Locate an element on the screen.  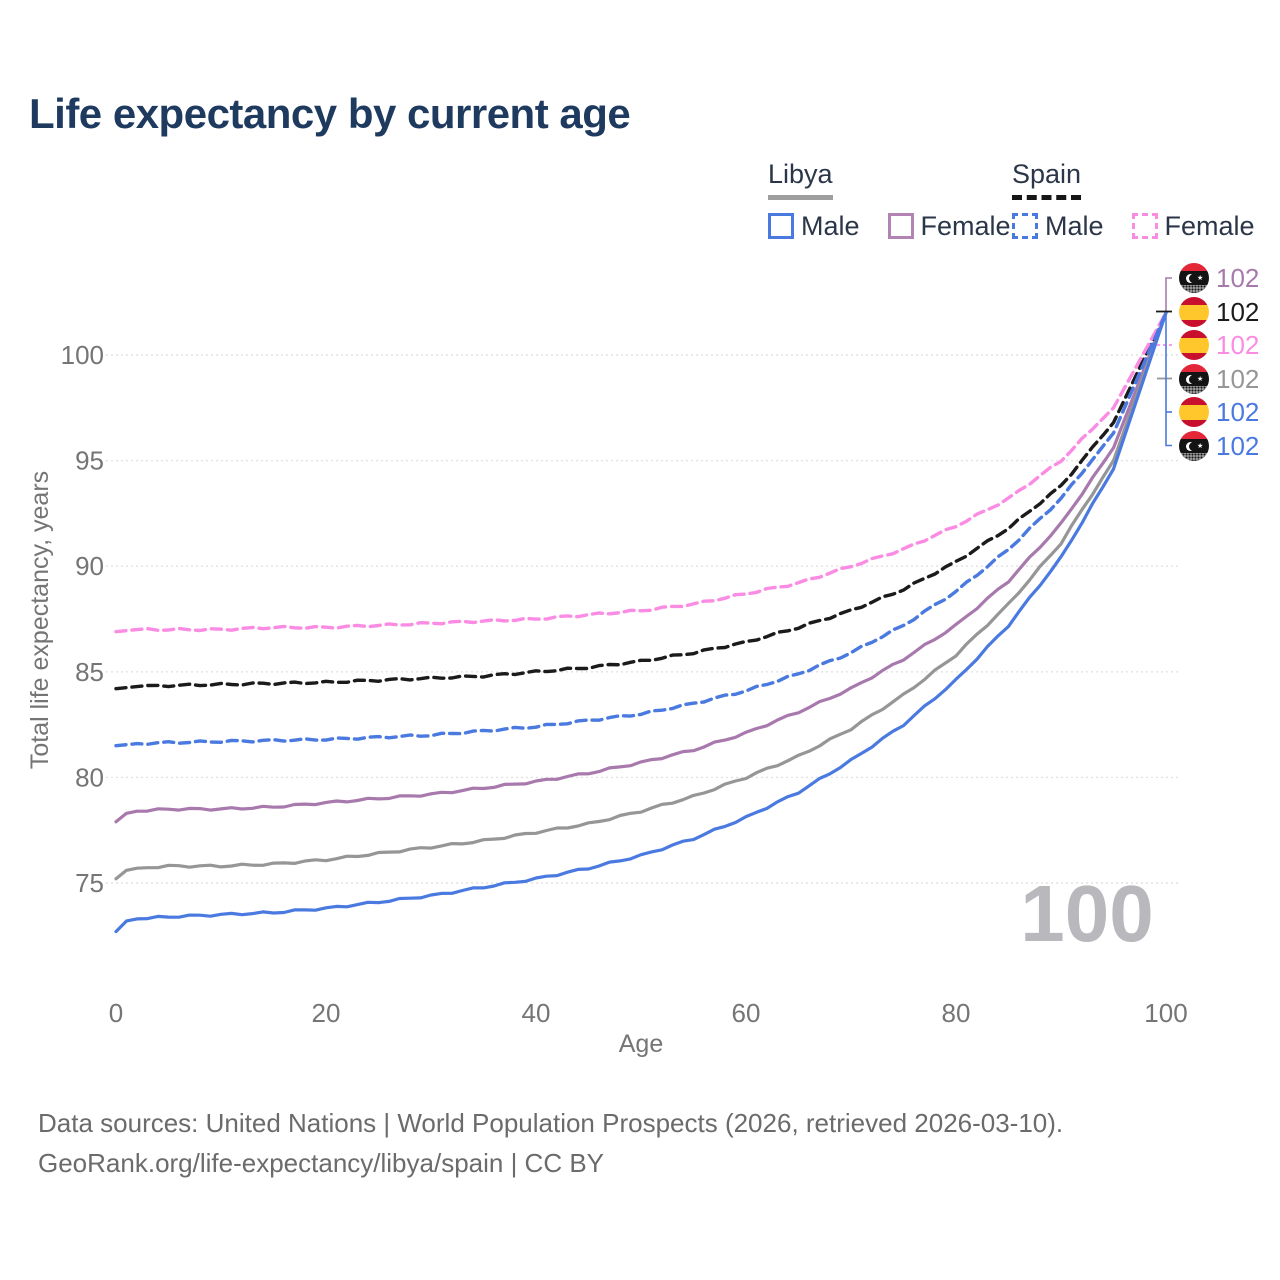
spain-female-swatch is located at coordinates (1144, 226).